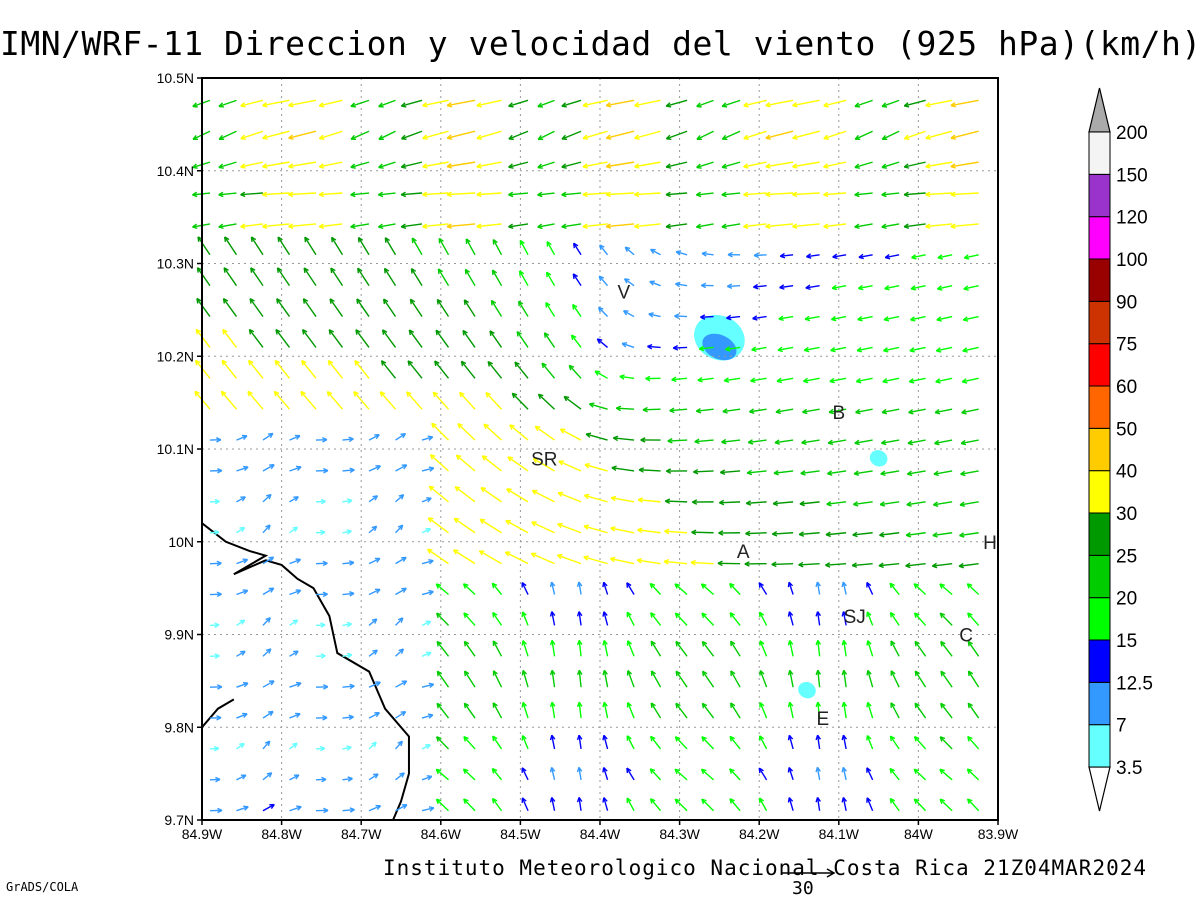 The width and height of the screenshot is (1200, 900). I want to click on place-label-c: C, so click(966, 636).